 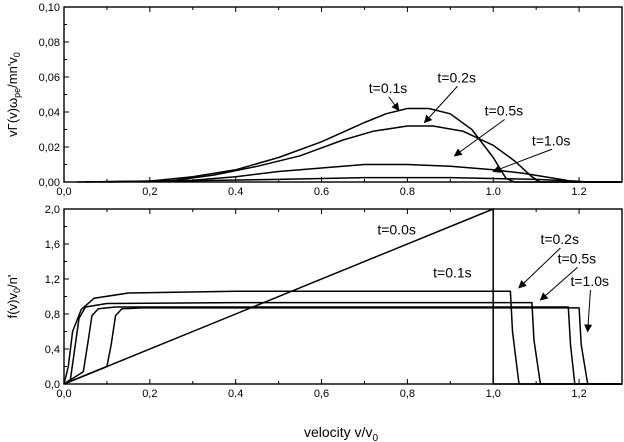 What do you see at coordinates (493, 394) in the screenshot?
I see `x-tick-label: 1,0` at bounding box center [493, 394].